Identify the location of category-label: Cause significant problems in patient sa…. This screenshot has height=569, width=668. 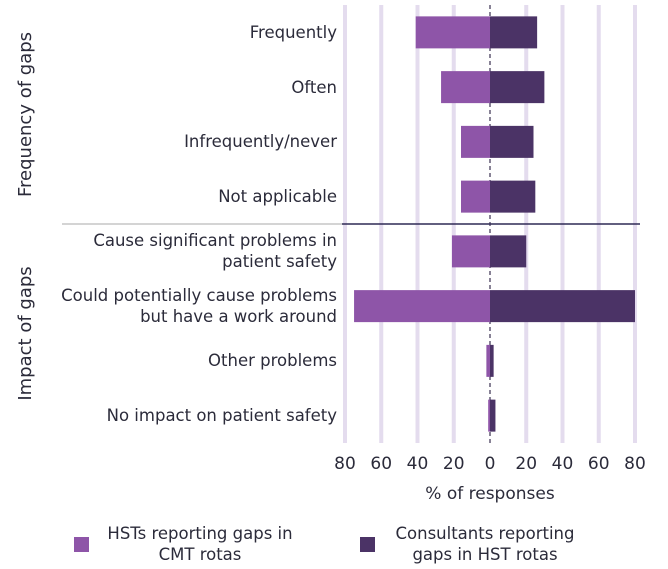
(215, 251).